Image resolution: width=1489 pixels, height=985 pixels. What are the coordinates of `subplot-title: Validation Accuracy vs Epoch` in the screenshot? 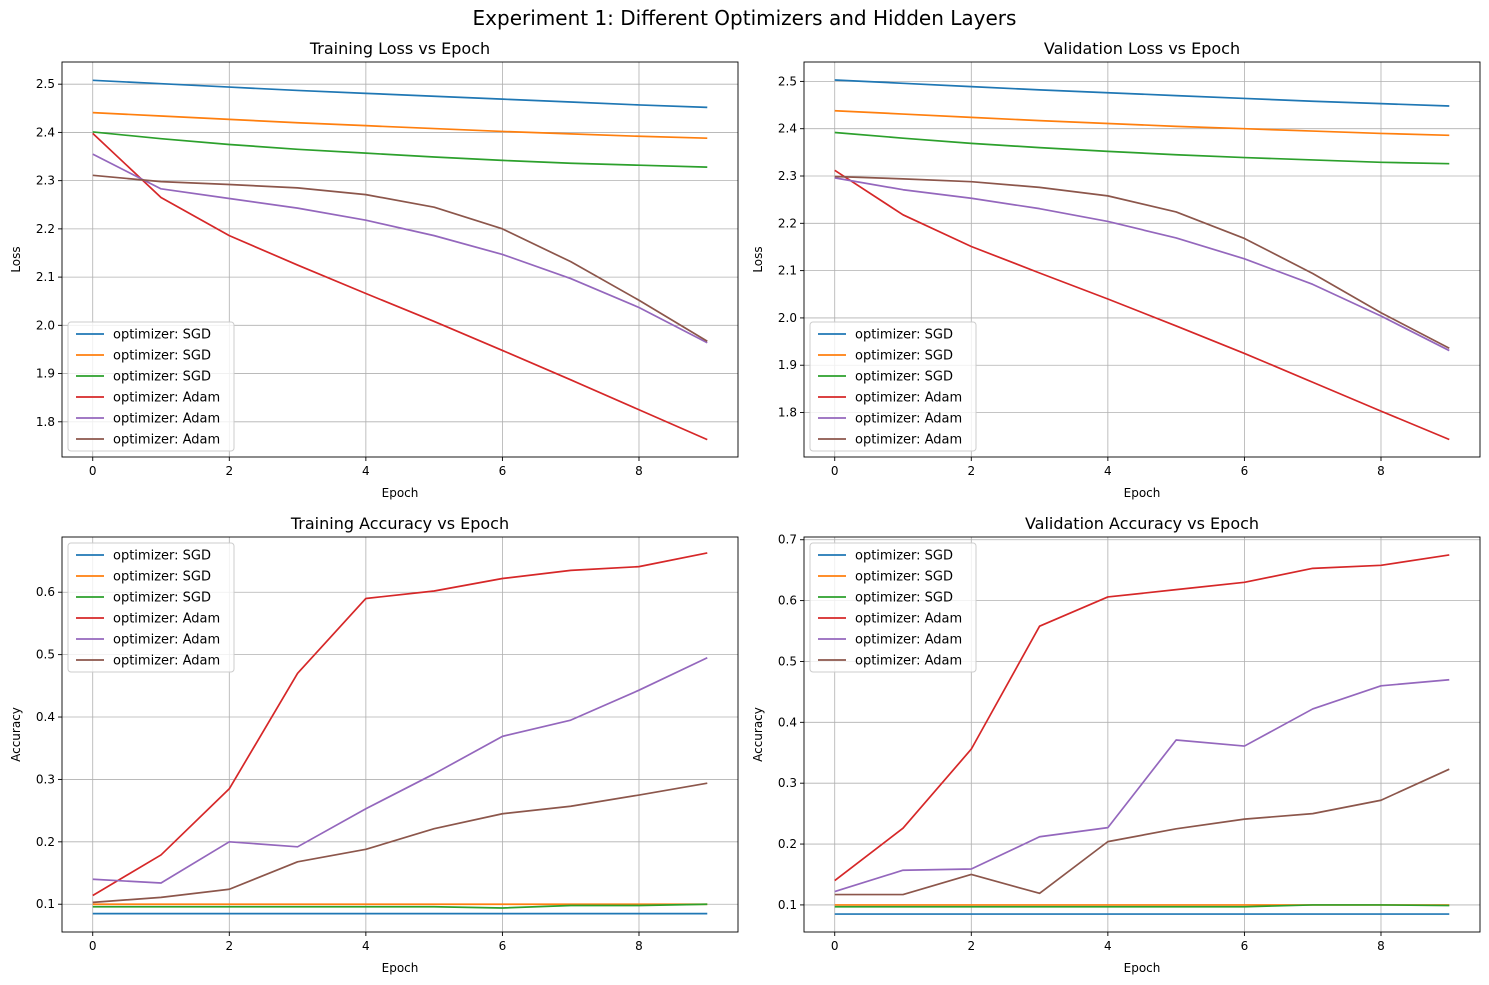 It's located at (1142, 523).